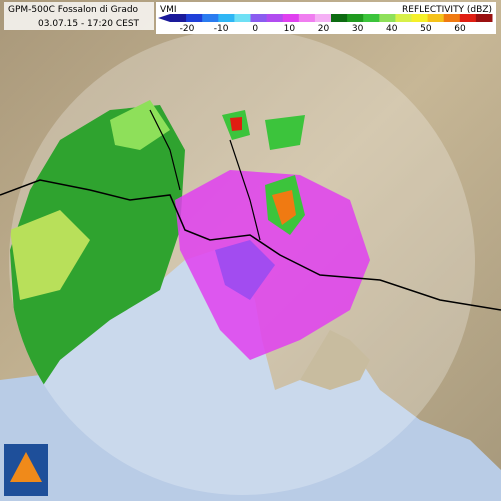  I want to click on legend-tick-label: 20, so click(324, 29).